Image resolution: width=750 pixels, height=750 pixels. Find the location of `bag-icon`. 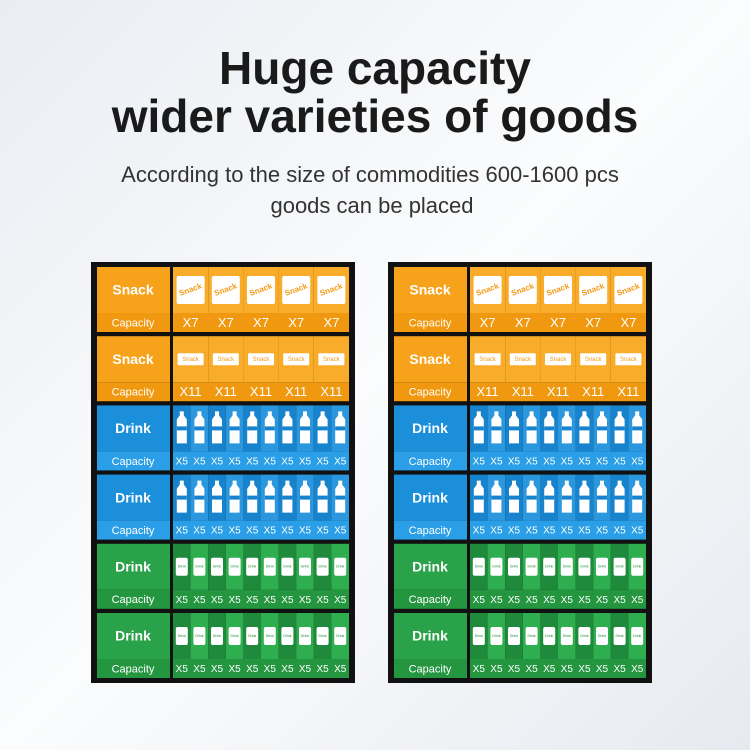

bag-icon is located at coordinates (331, 290).